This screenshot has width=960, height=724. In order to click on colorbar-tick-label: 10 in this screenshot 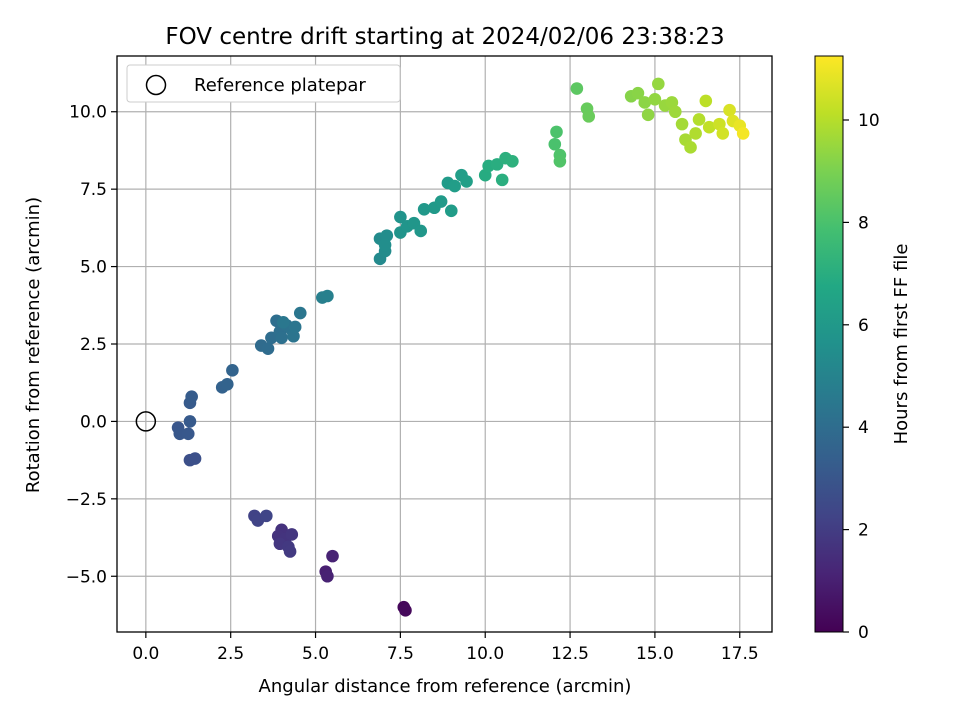, I will do `click(869, 121)`.